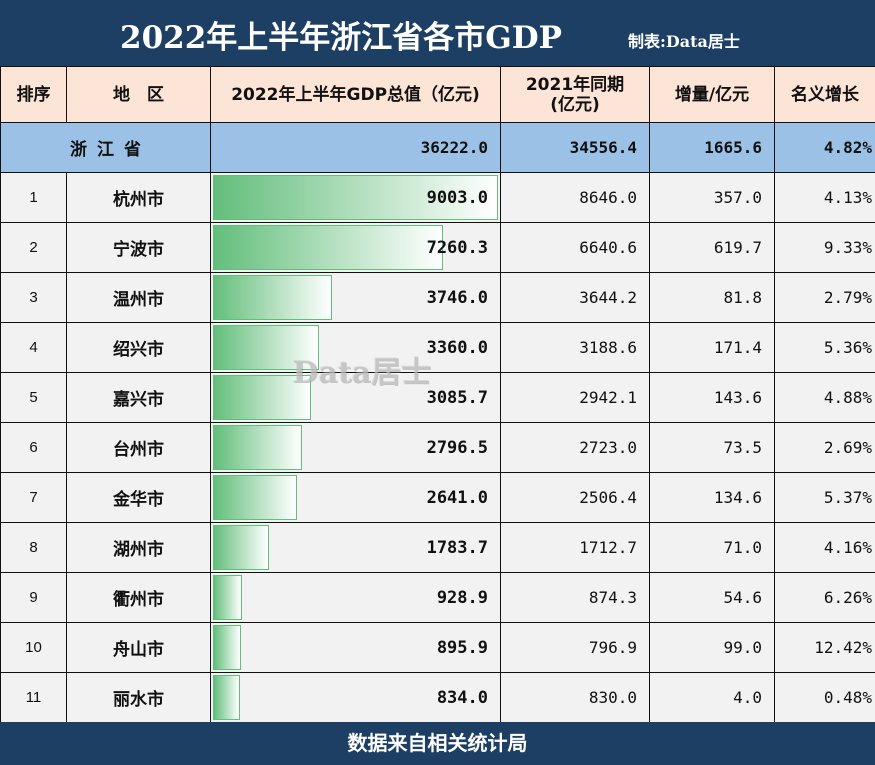 Image resolution: width=875 pixels, height=765 pixels. Describe the element at coordinates (824, 397) in the screenshot. I see `growth-cell: 4.88%` at that location.